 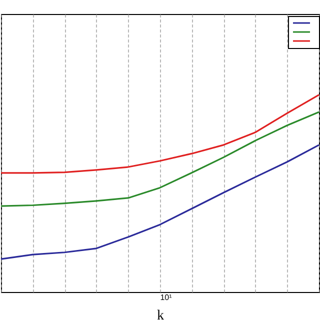 I want to click on x-axis-title: k, so click(x=160, y=314).